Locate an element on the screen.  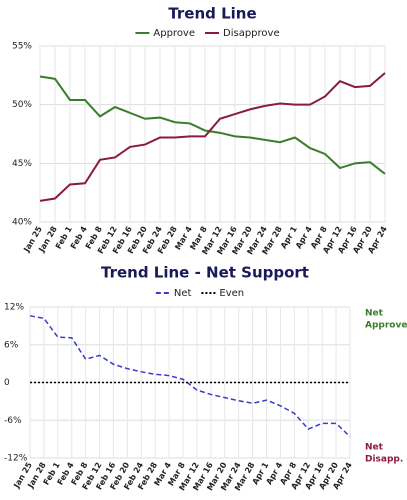
y-tick-label: 12% is located at coordinates (14, 308).